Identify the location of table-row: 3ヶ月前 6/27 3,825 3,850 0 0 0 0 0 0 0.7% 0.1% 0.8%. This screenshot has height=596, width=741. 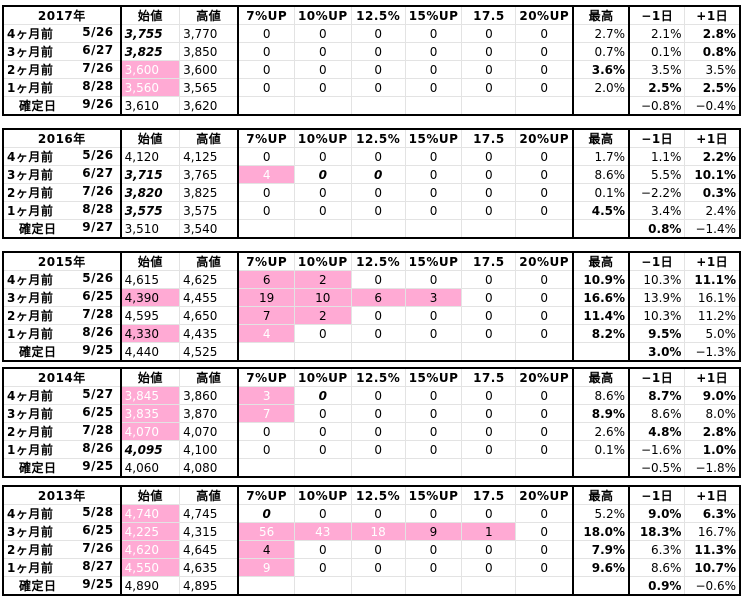
(371, 51).